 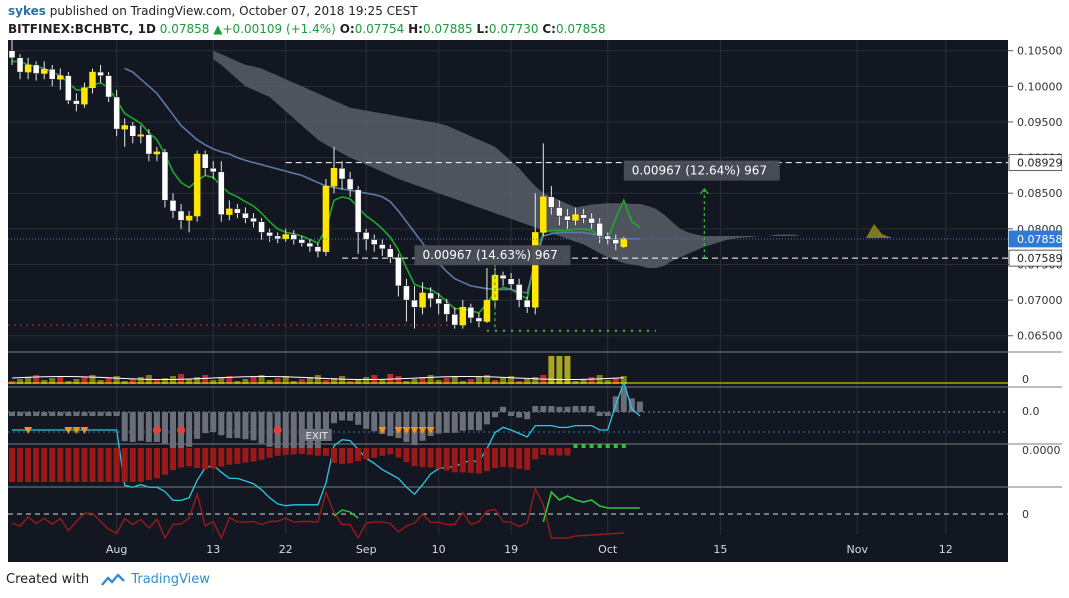 I want to click on time-tick-label: 10, so click(x=439, y=549).